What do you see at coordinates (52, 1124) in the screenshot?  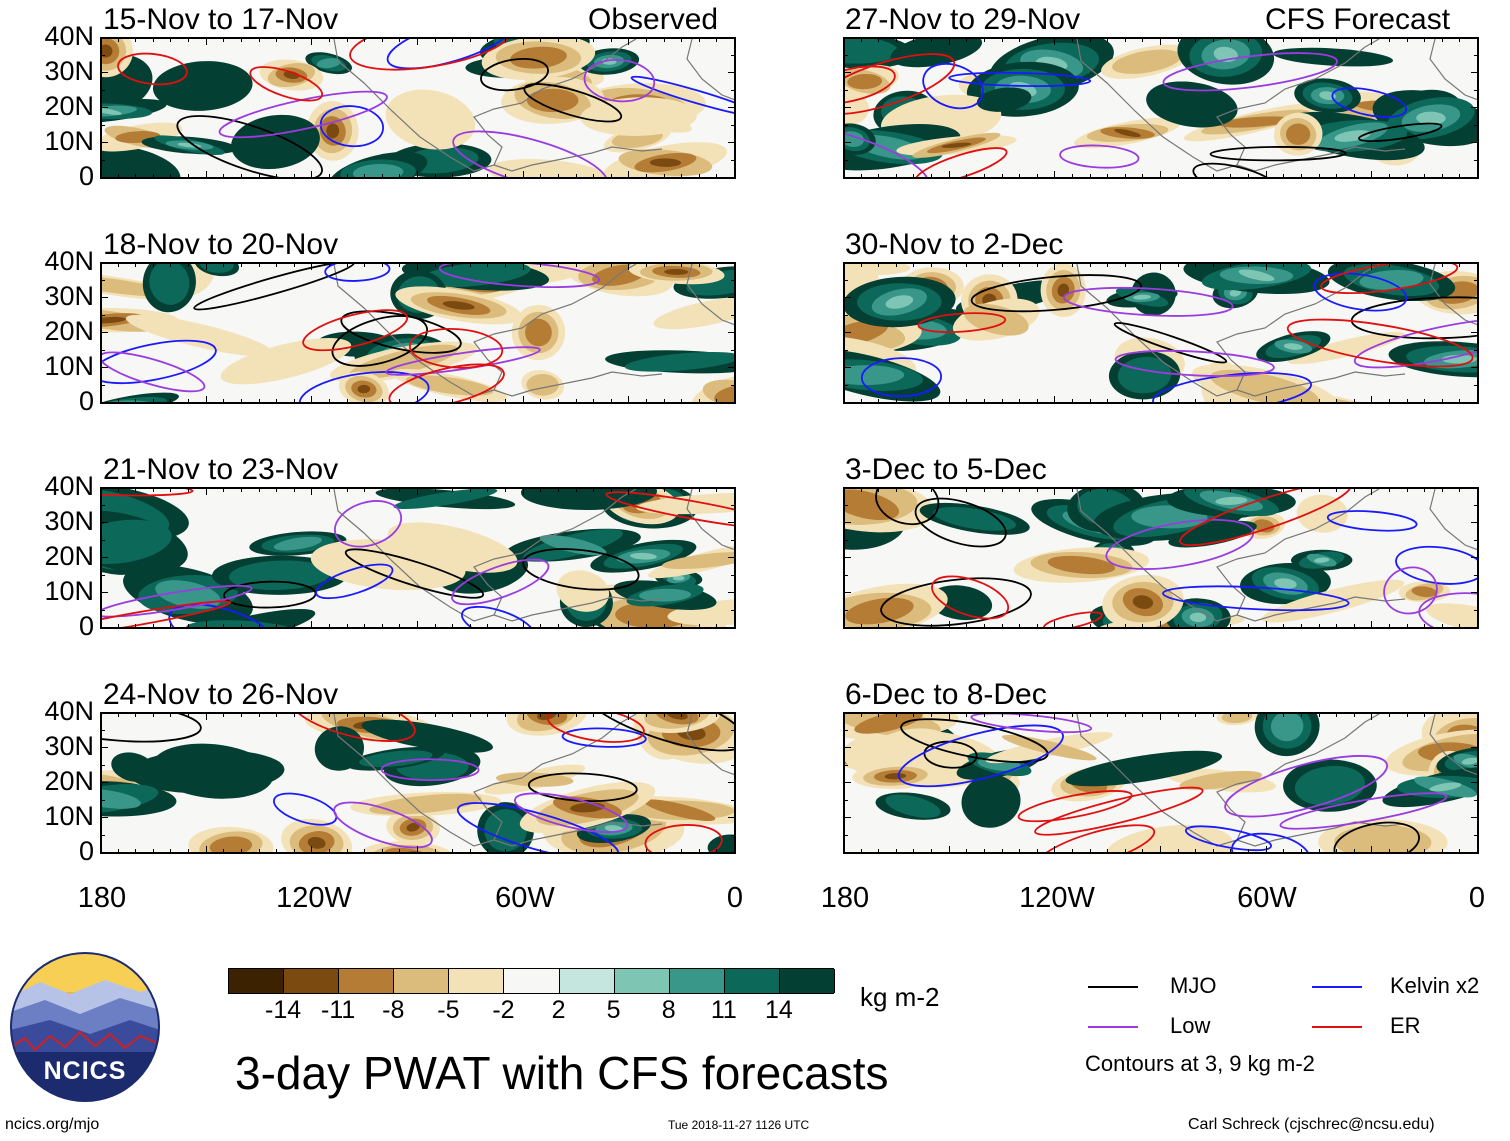 I see `footer-url: ncics.org/mjo` at bounding box center [52, 1124].